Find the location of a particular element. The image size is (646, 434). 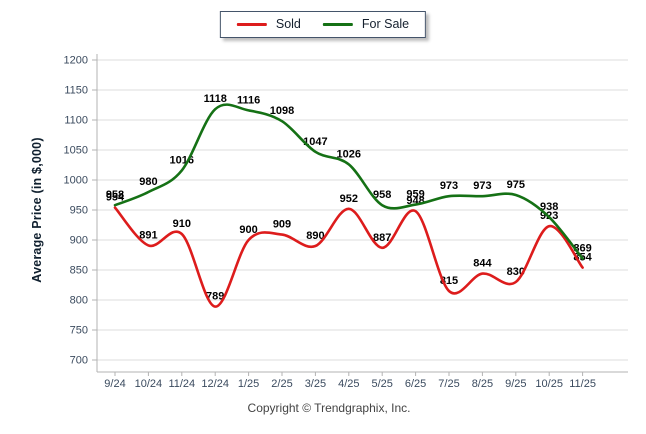

y-axis: 700 750 800 850 900 950 1000 1050 1100 1150 1200 is located at coordinates (81, 213).